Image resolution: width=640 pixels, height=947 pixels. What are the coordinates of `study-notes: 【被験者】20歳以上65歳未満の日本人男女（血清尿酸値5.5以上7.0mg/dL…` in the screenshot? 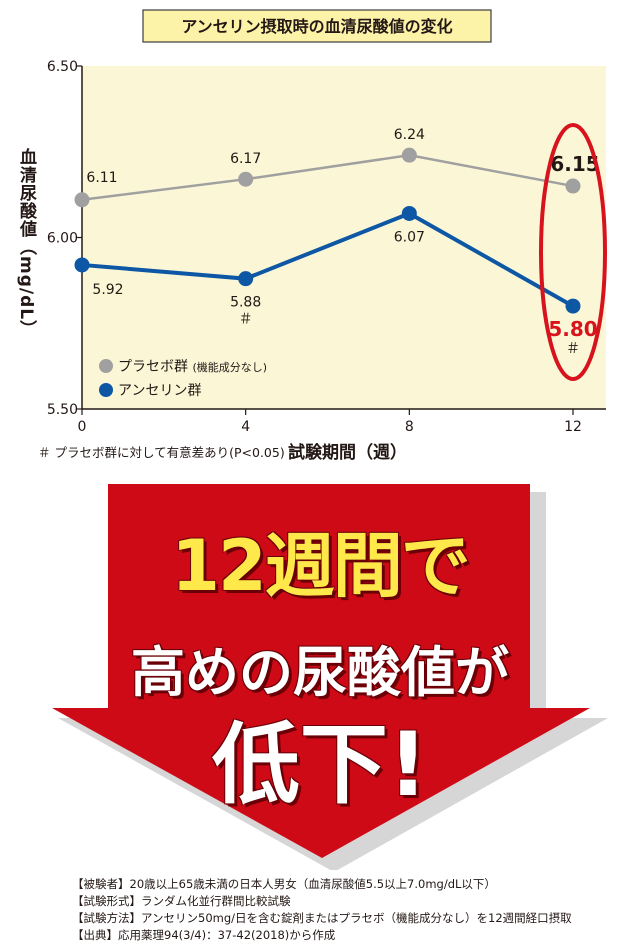 It's located at (322, 910).